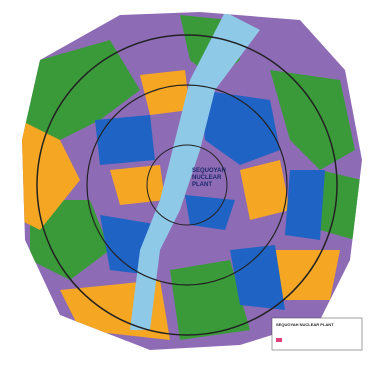  I want to click on inner-ring, so click(187, 185).